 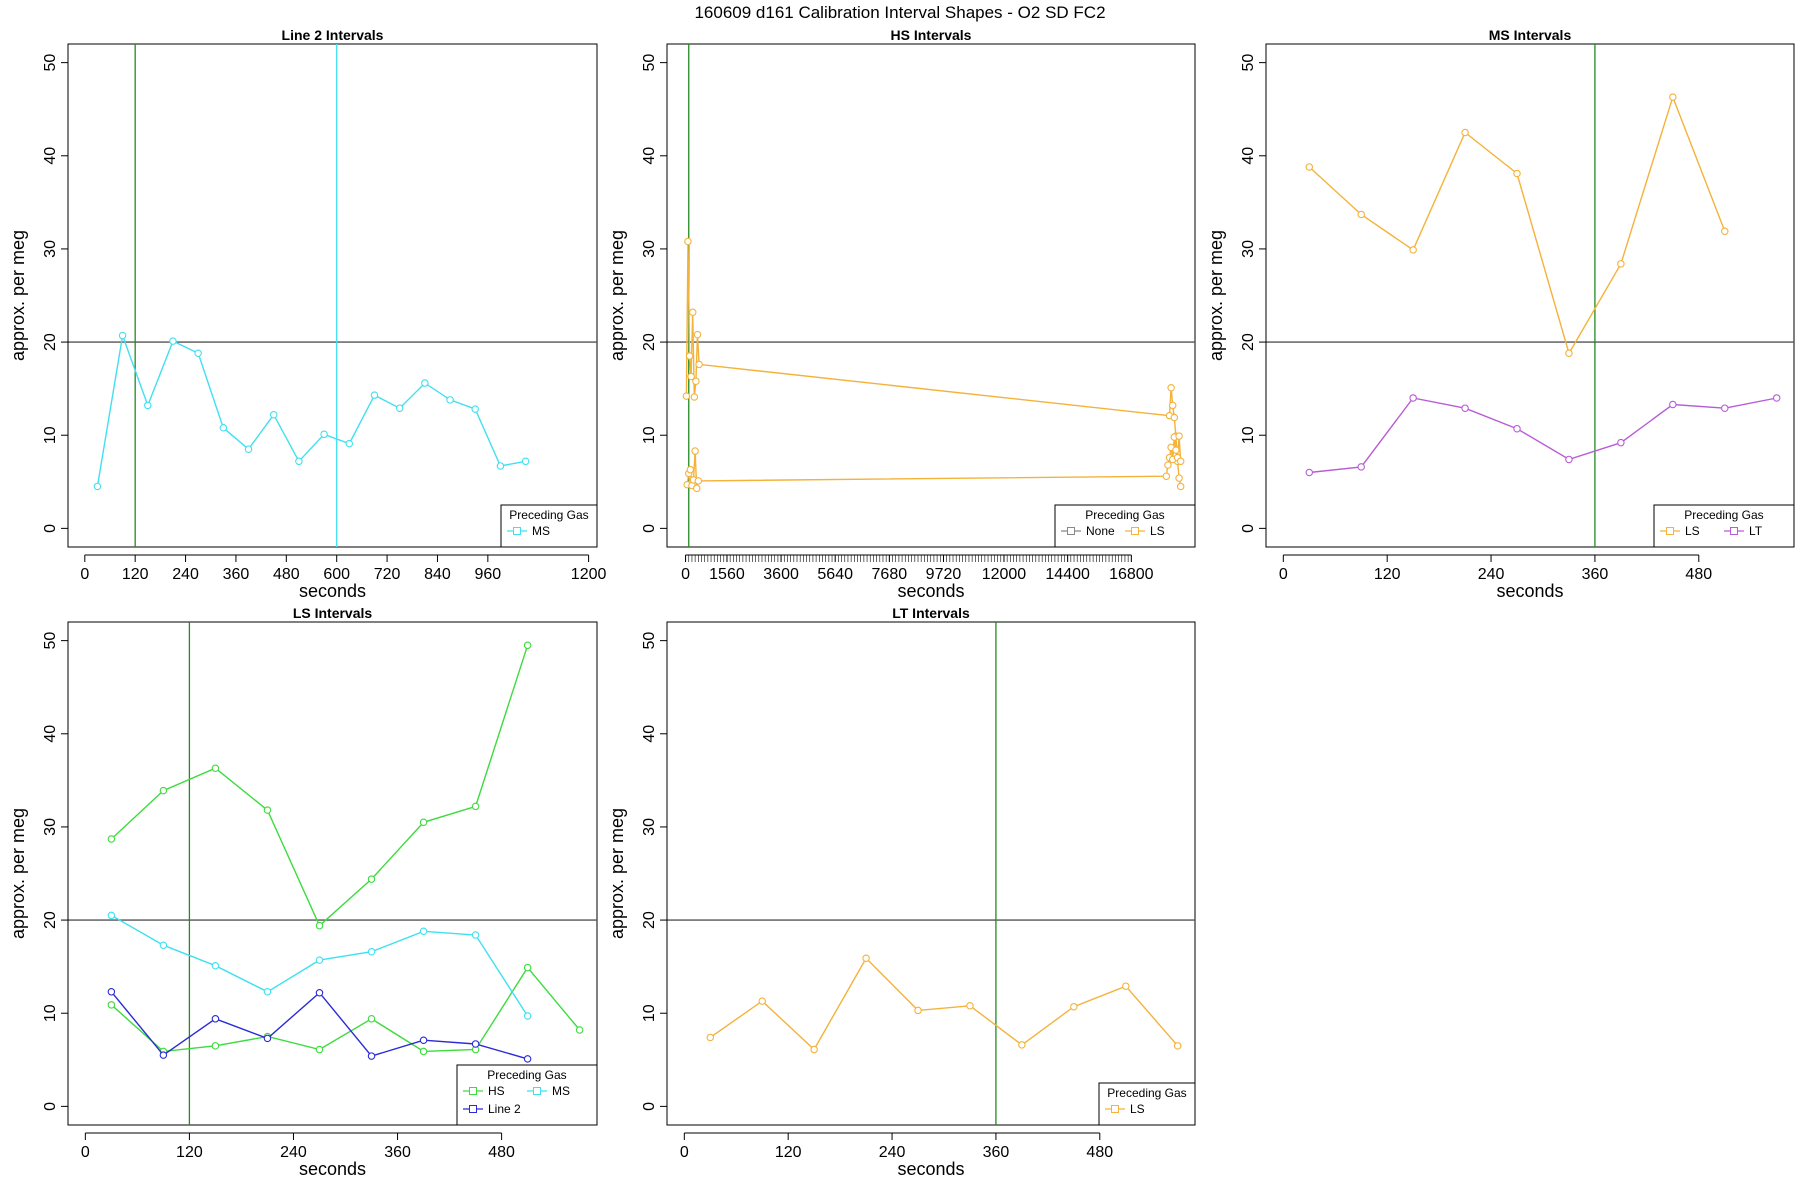 What do you see at coordinates (1283, 574) in the screenshot?
I see `x-tick-label: 0` at bounding box center [1283, 574].